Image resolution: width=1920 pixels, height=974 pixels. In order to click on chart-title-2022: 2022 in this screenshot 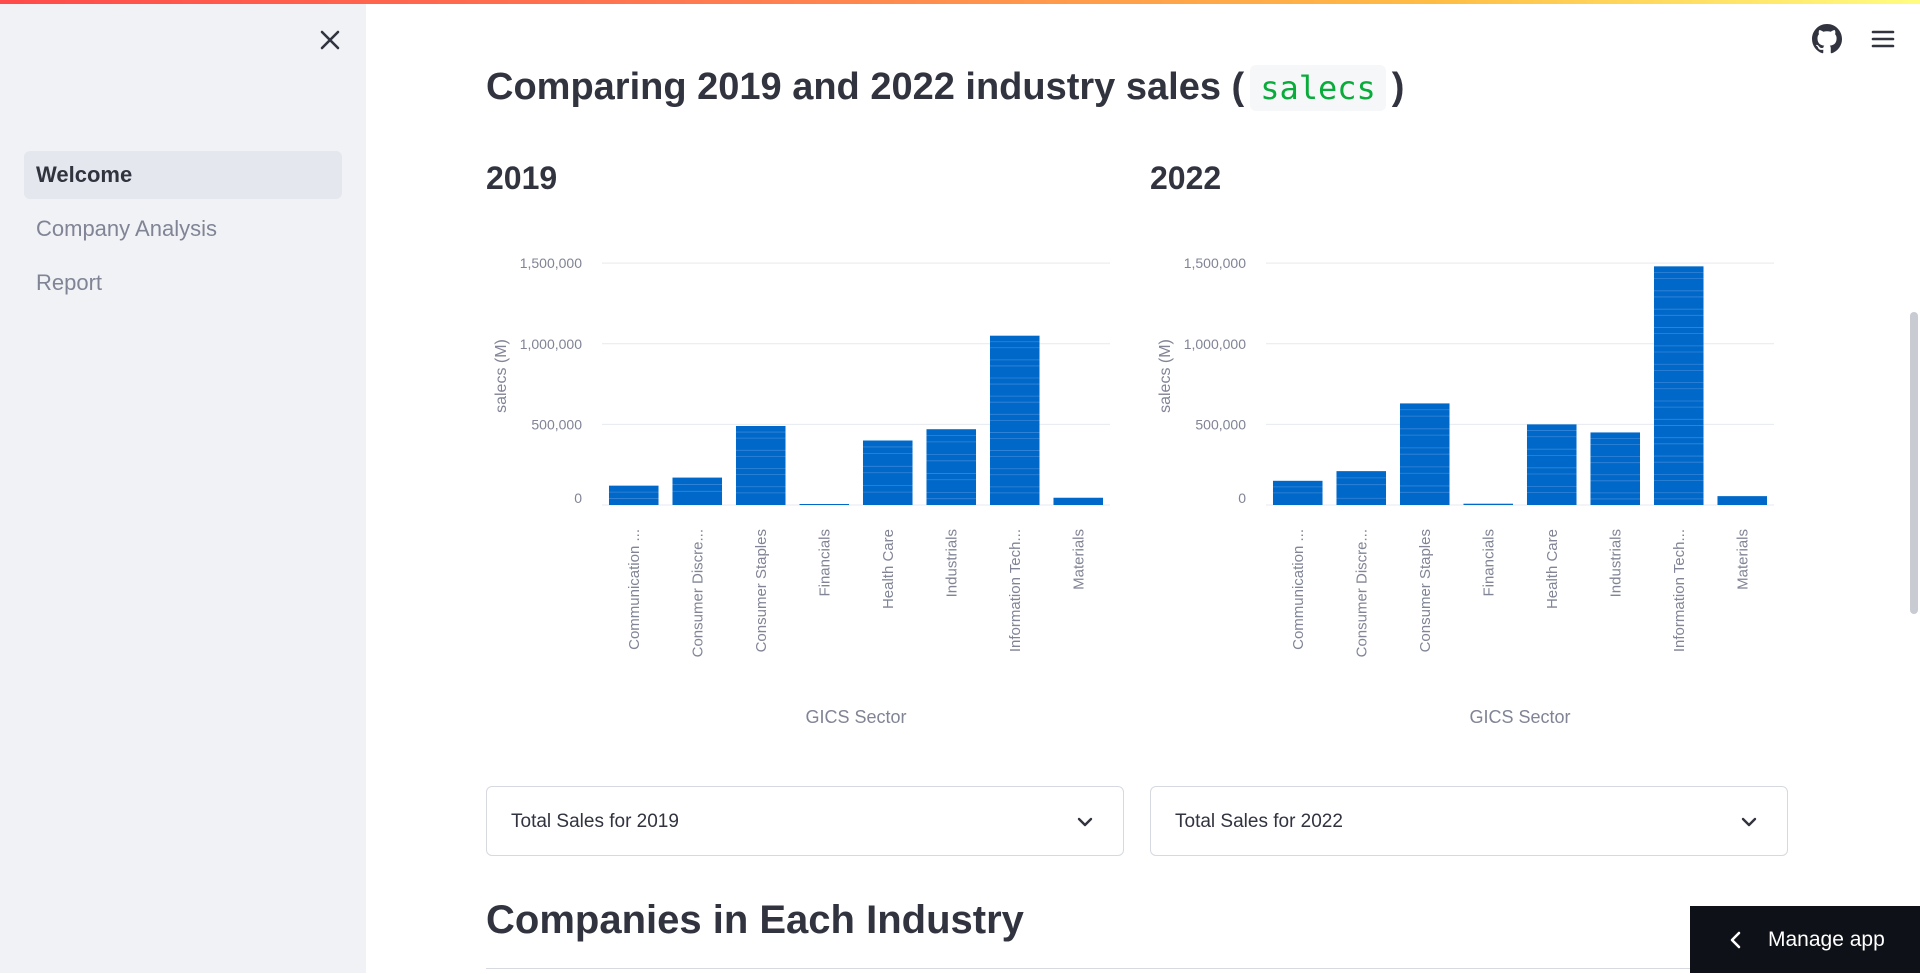, I will do `click(1186, 178)`.